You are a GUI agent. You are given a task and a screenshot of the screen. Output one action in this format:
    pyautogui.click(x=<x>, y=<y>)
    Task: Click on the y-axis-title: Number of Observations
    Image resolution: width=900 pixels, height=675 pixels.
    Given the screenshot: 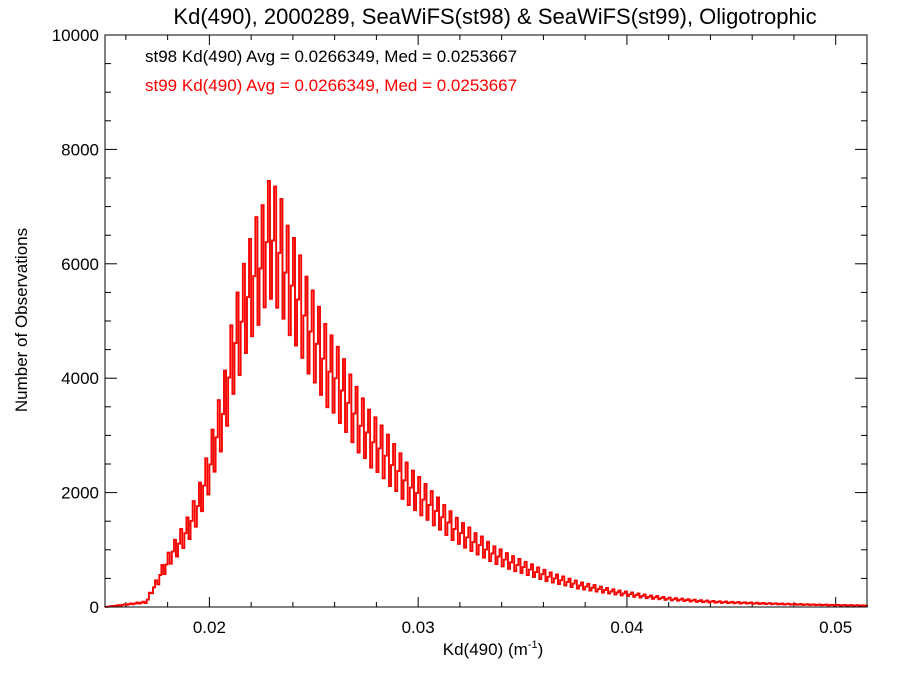 What is the action you would take?
    pyautogui.click(x=21, y=320)
    